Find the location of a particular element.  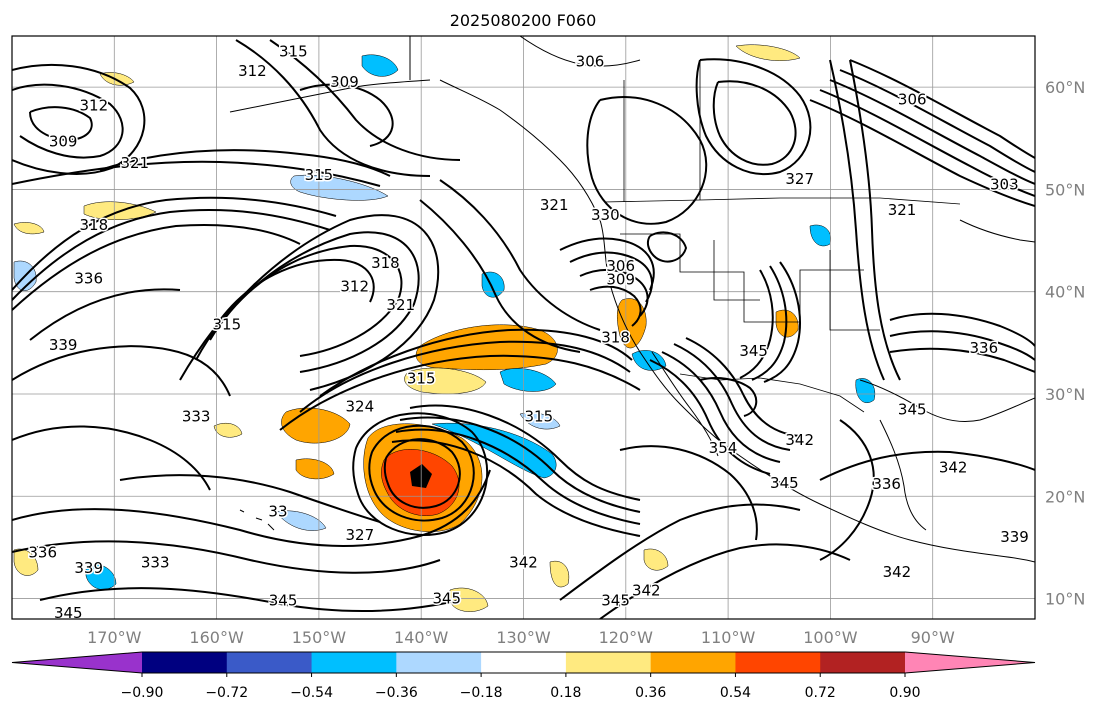

cool-shading-north is located at coordinates (339, 187).